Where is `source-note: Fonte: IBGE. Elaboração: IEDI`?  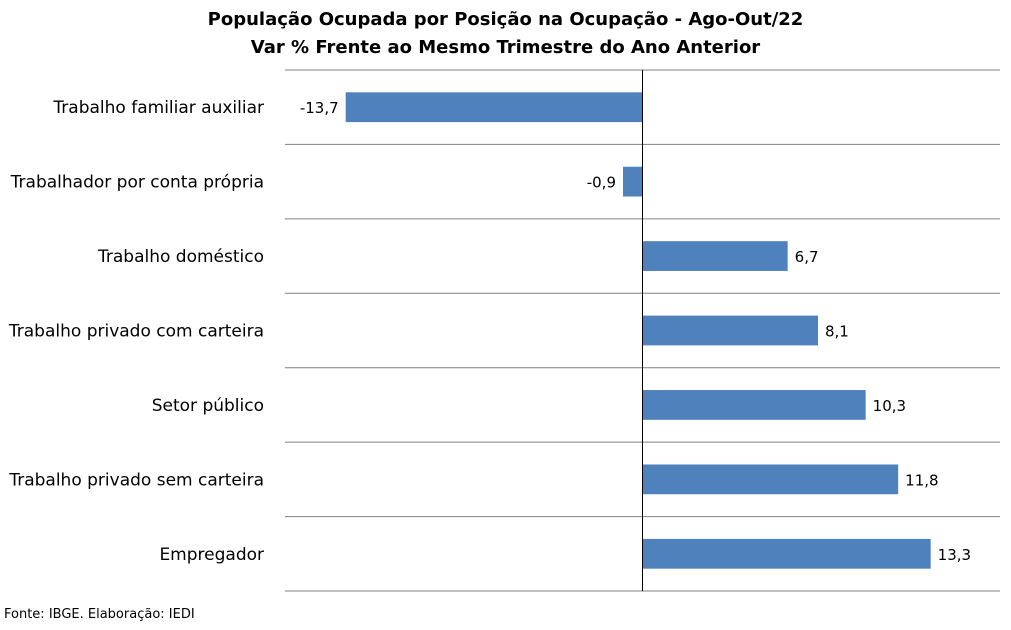 source-note: Fonte: IBGE. Elaboração: IEDI is located at coordinates (99, 614).